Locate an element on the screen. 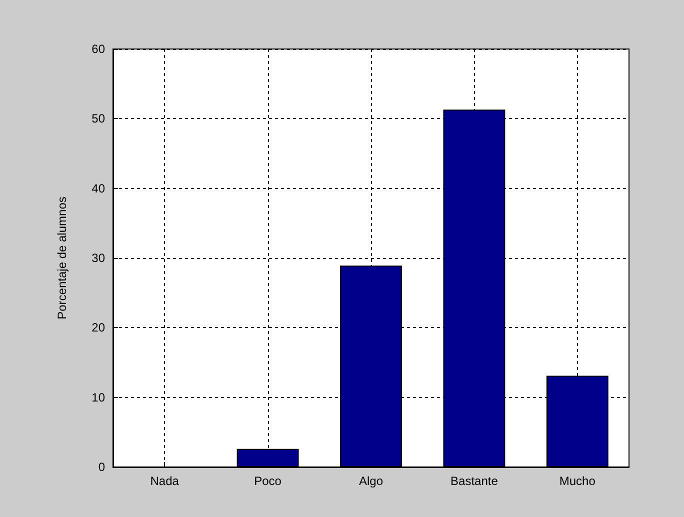 The width and height of the screenshot is (684, 517). y-tick-label: 60 is located at coordinates (99, 49).